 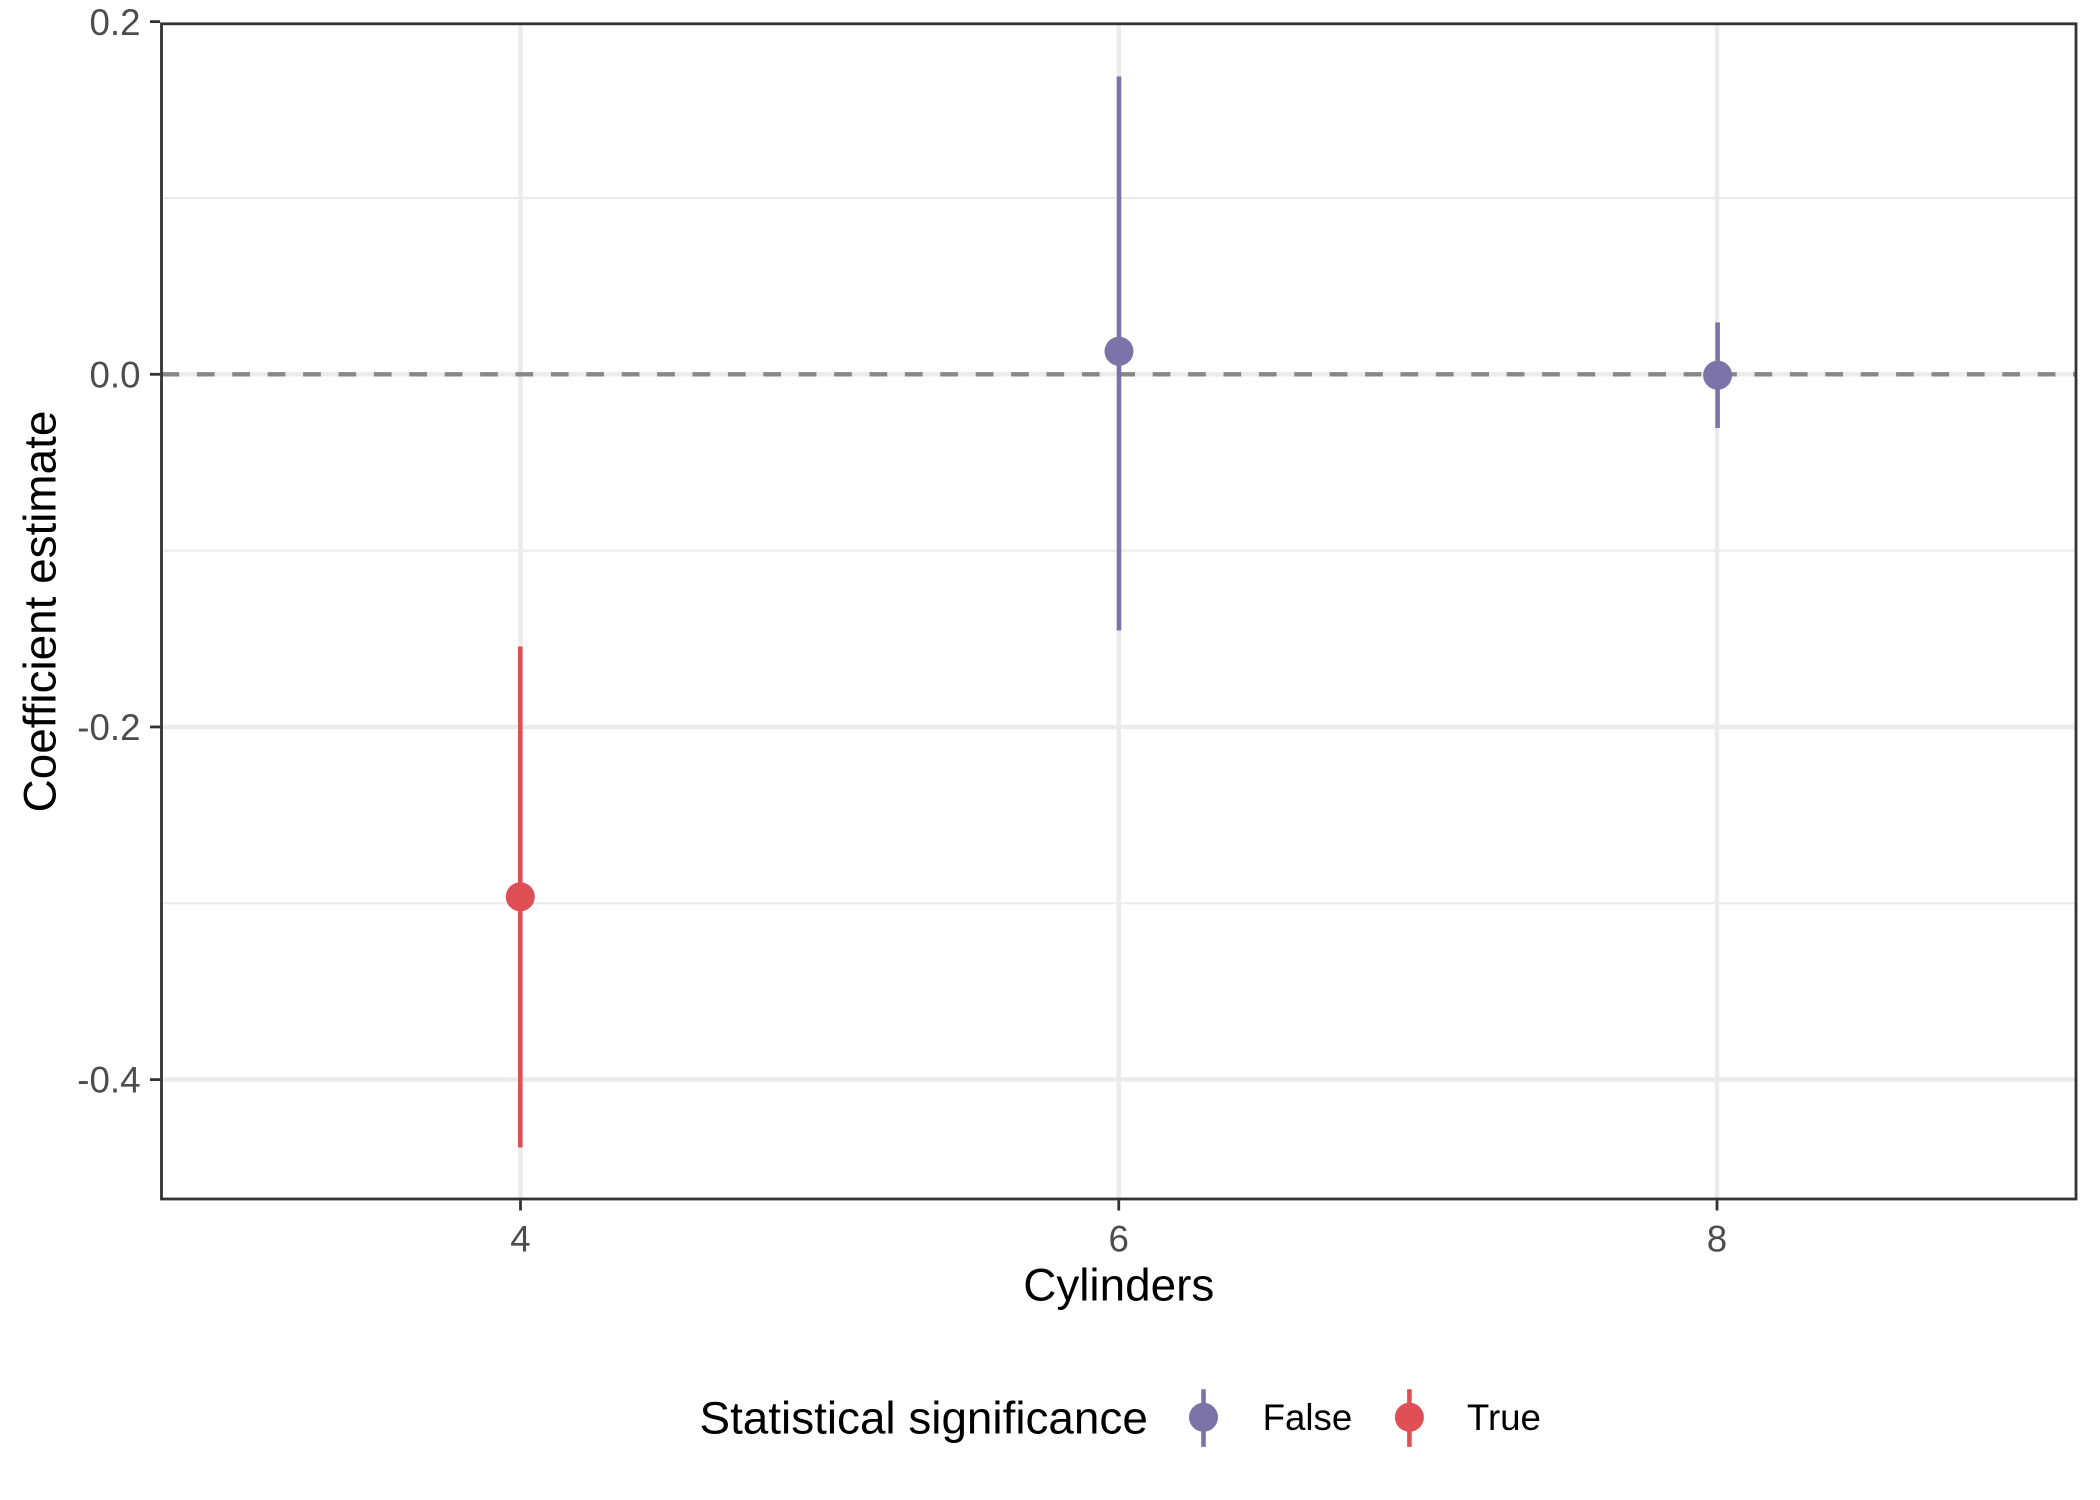 What do you see at coordinates (1119, 1238) in the screenshot?
I see `svg-text: 6` at bounding box center [1119, 1238].